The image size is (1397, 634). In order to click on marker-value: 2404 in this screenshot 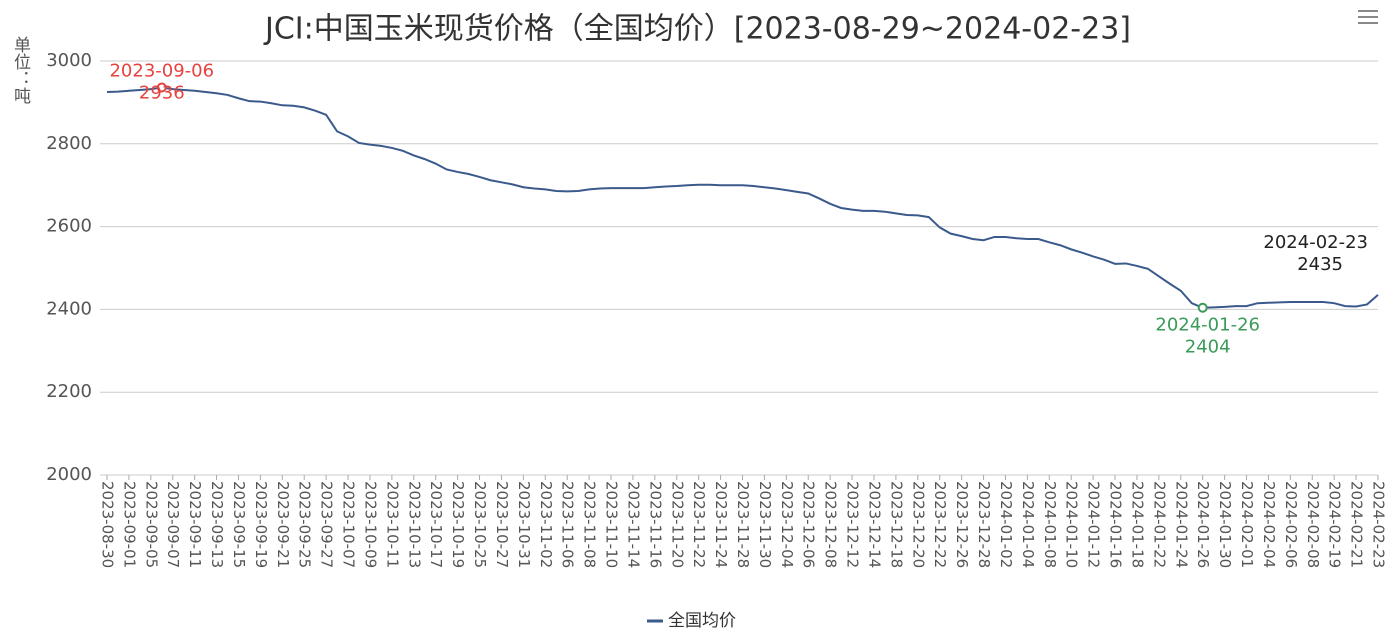, I will do `click(1208, 347)`.